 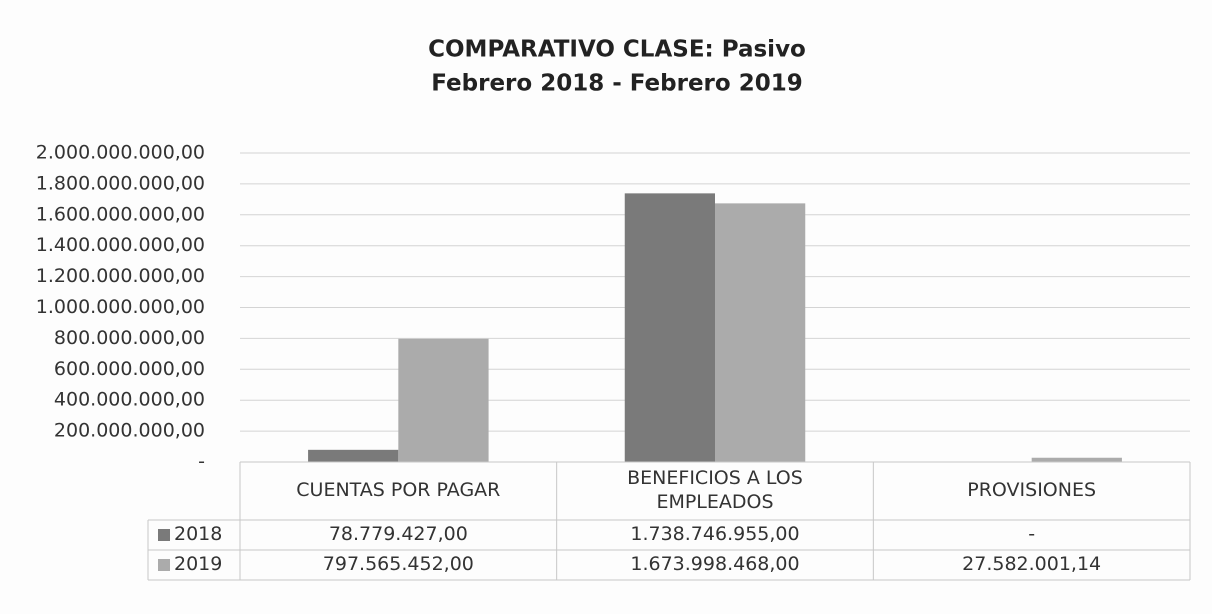 I want to click on data-label: 1.673.998.468,00, so click(x=715, y=564).